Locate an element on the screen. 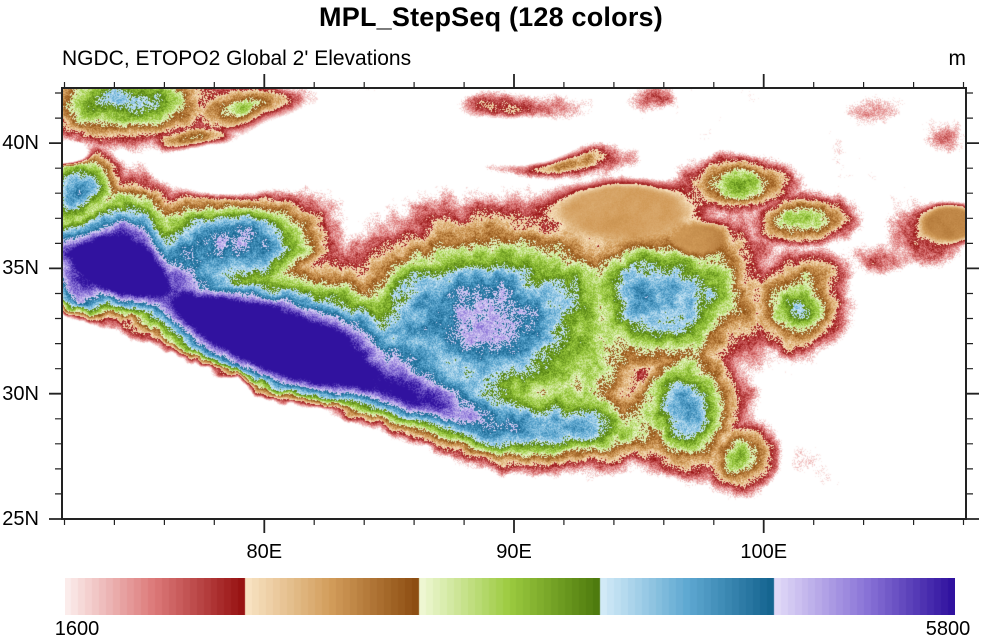 The image size is (982, 642). colorbar is located at coordinates (510, 596).